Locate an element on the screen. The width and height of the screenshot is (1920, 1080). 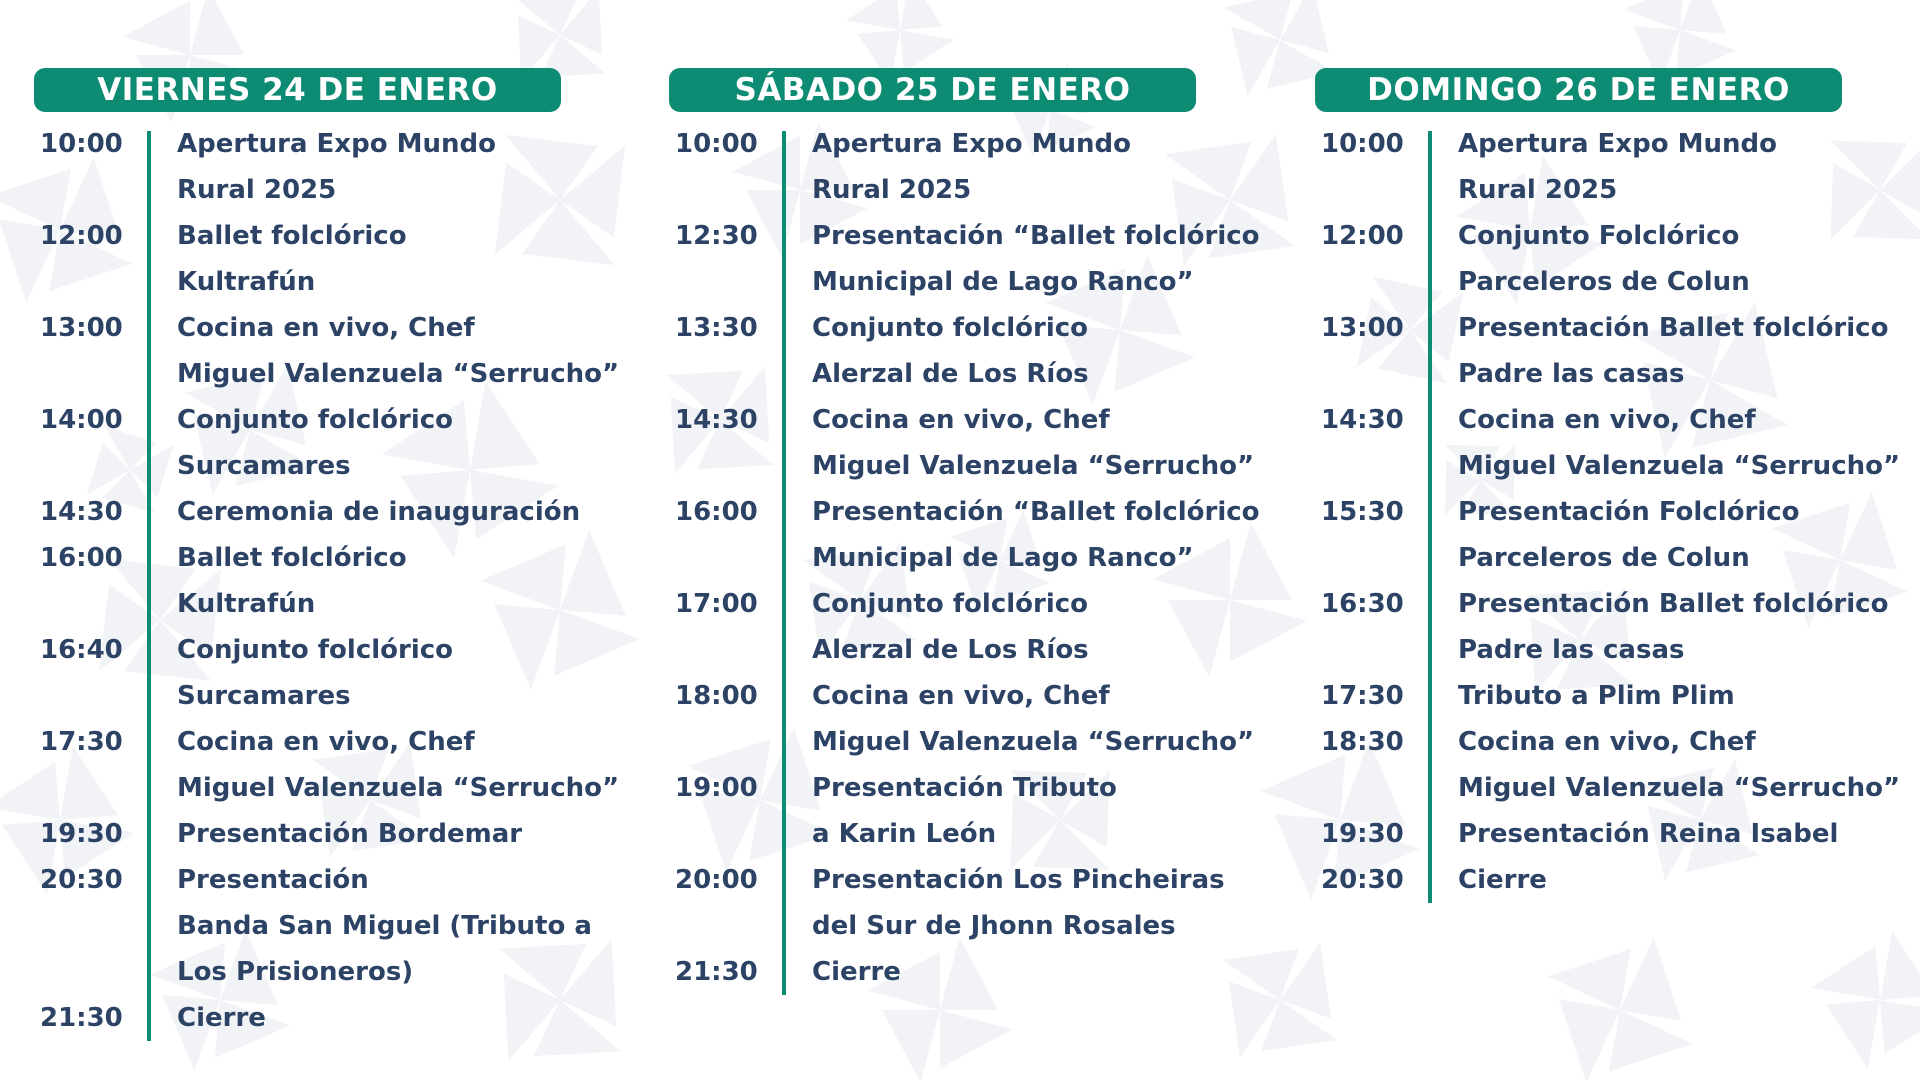
event-line: Kultrafún is located at coordinates (246, 282).